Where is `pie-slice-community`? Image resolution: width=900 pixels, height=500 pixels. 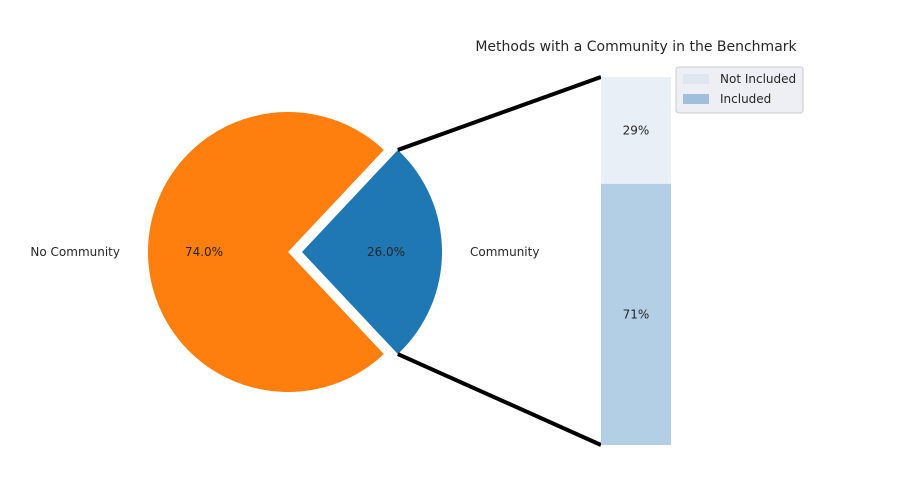 pie-slice-community is located at coordinates (372, 252).